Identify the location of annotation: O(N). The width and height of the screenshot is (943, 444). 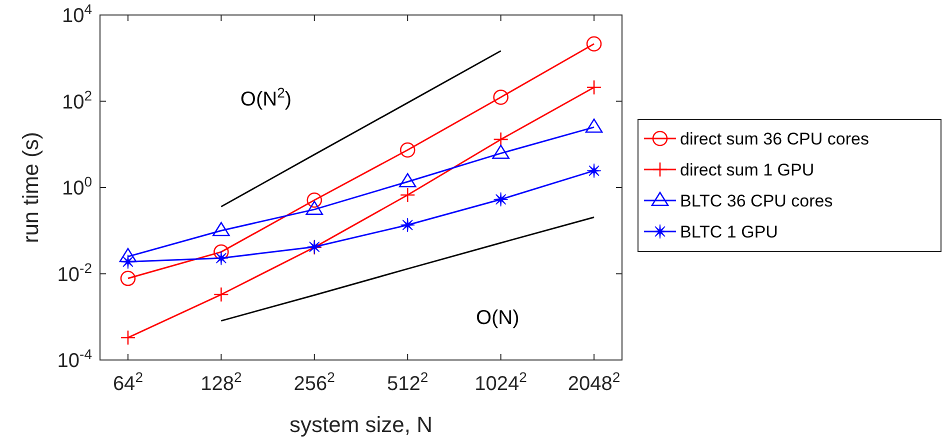
(498, 318).